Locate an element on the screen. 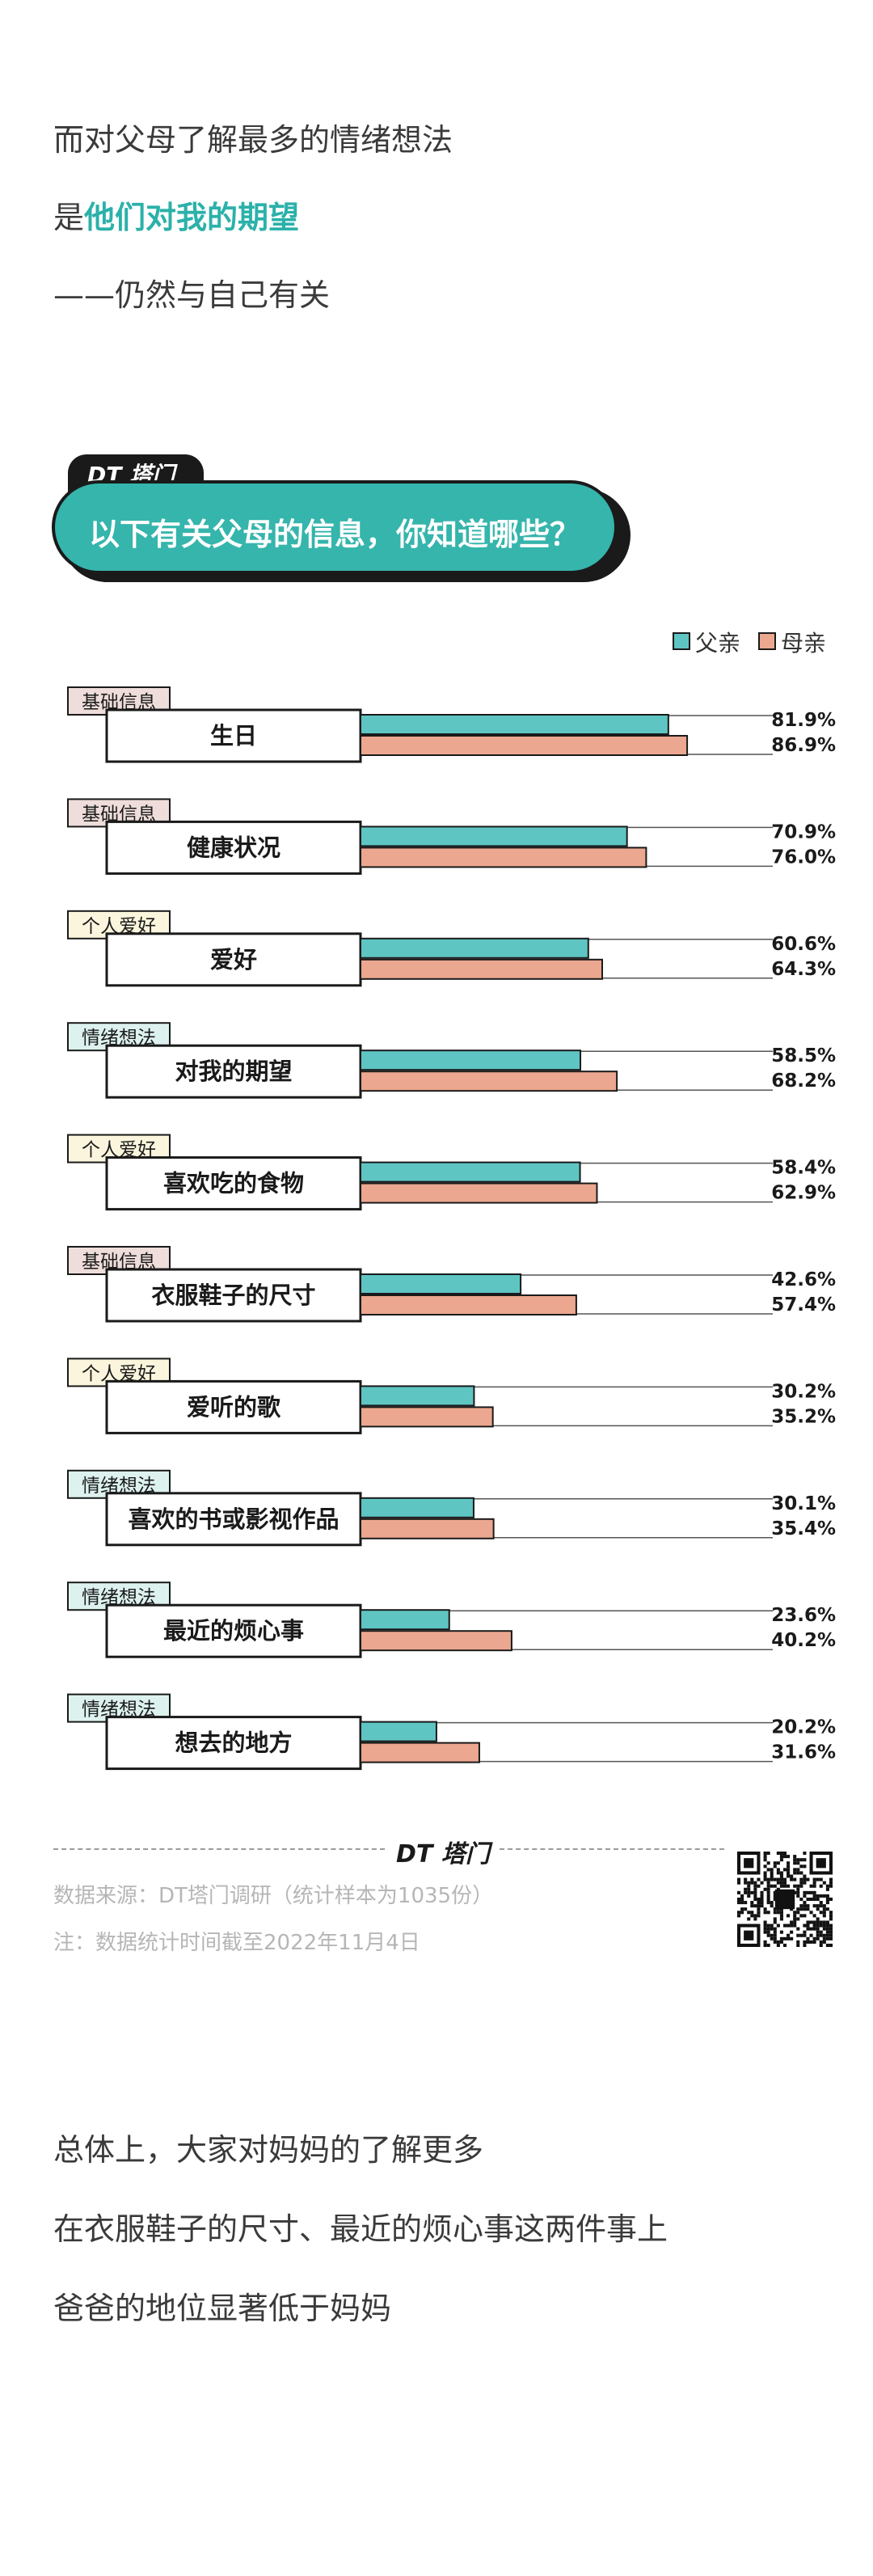 Image resolution: width=873 pixels, height=2576 pixels. divider-right is located at coordinates (612, 1849).